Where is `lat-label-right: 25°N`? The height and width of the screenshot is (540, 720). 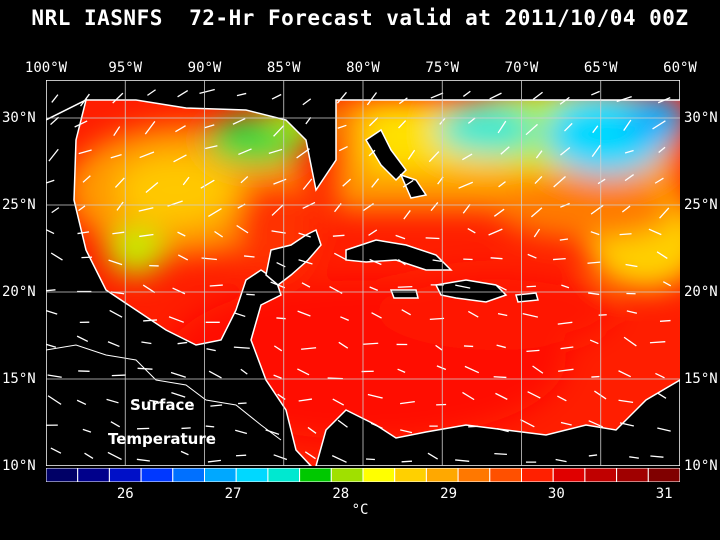
lat-label-right: 25°N is located at coordinates (701, 205).